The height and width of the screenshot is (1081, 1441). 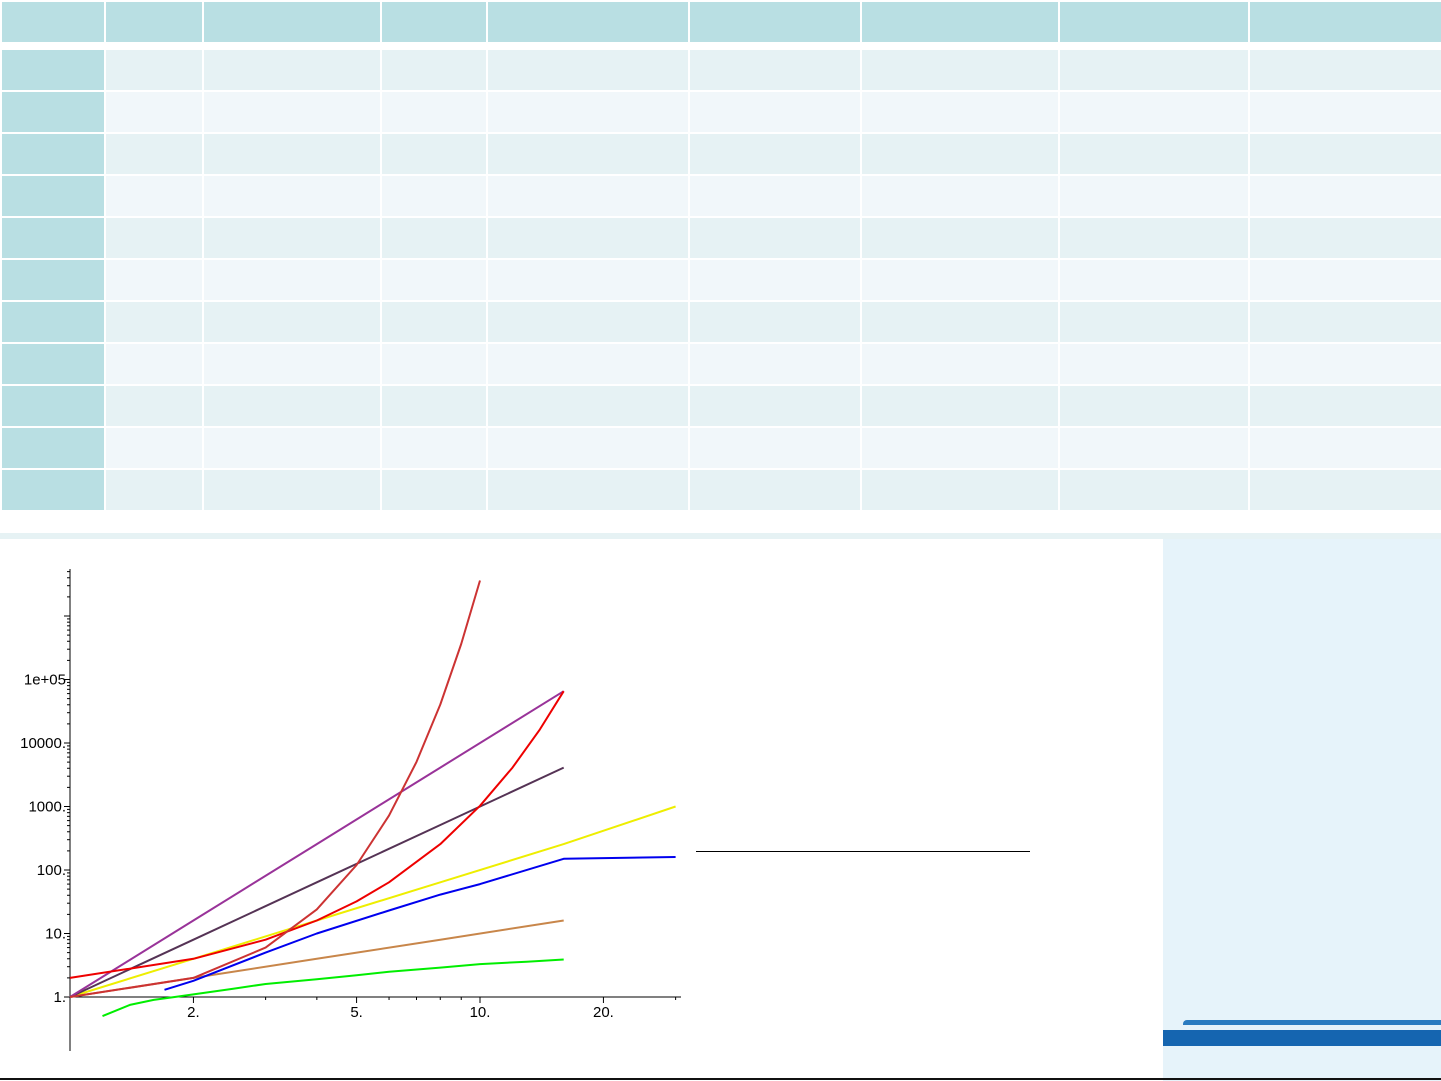 What do you see at coordinates (51, 870) in the screenshot?
I see `y-tick-label: 100.` at bounding box center [51, 870].